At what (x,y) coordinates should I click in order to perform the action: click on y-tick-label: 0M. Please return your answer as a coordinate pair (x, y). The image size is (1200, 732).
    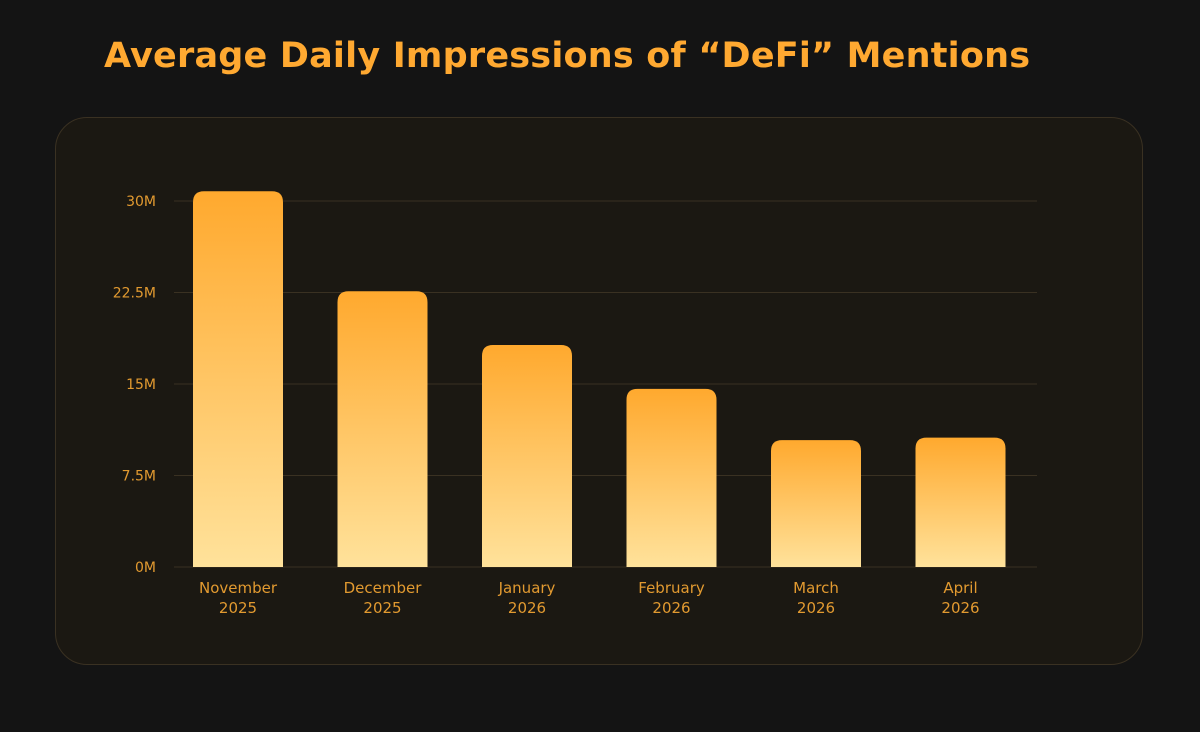
    Looking at the image, I should click on (145, 568).